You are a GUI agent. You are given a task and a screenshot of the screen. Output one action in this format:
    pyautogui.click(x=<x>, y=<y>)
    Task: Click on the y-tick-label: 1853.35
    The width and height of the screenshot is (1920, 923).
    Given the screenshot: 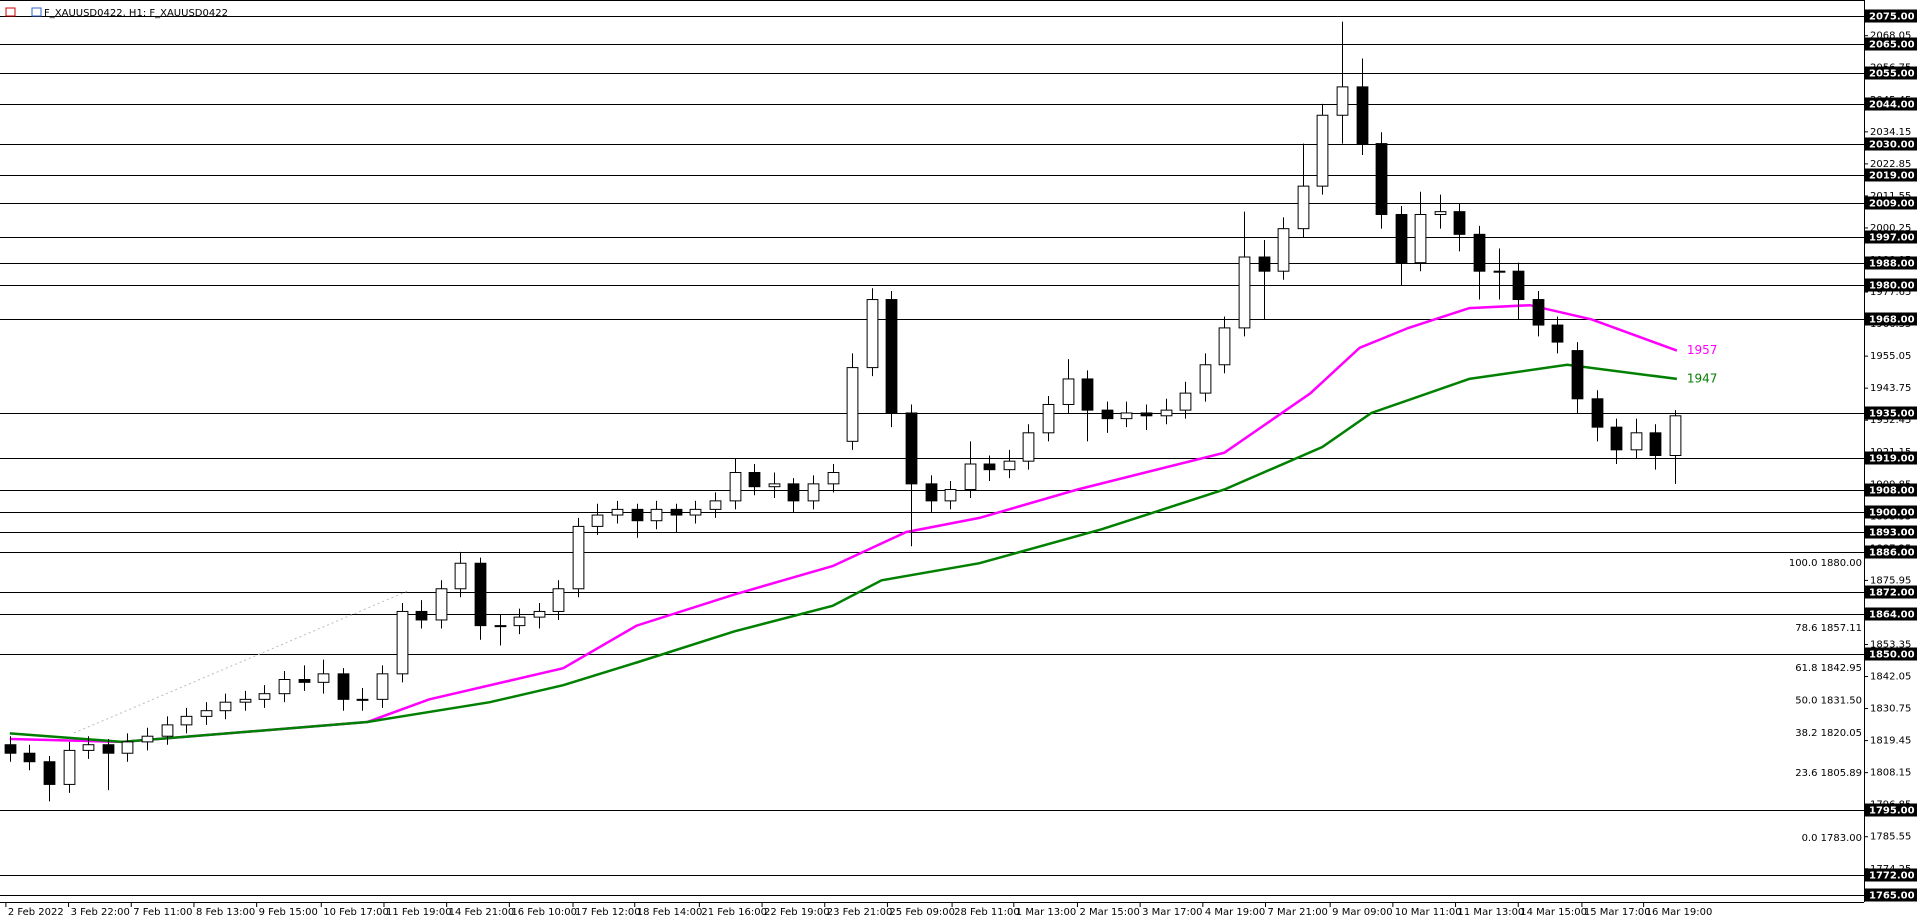 What is the action you would take?
    pyautogui.click(x=1890, y=644)
    